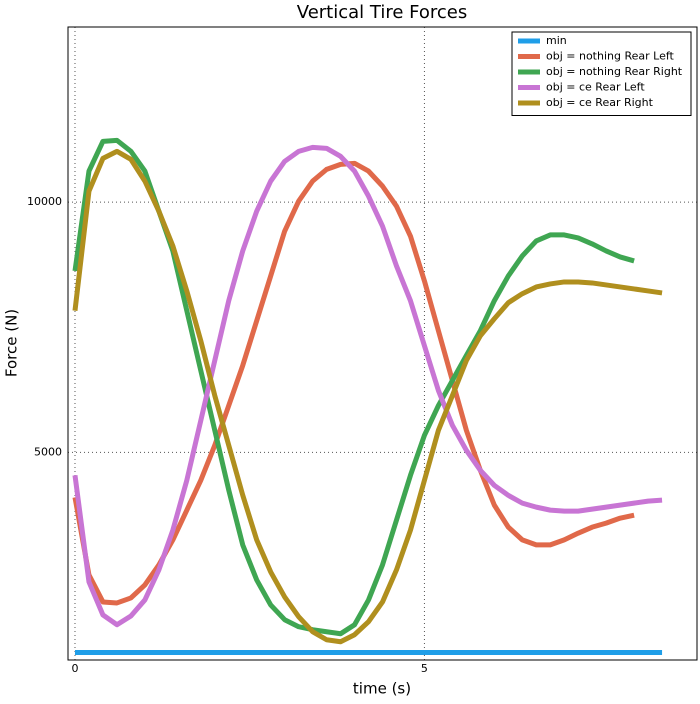 Image resolution: width=700 pixels, height=704 pixels. What do you see at coordinates (44, 201) in the screenshot?
I see `y-tick-label: 10000` at bounding box center [44, 201].